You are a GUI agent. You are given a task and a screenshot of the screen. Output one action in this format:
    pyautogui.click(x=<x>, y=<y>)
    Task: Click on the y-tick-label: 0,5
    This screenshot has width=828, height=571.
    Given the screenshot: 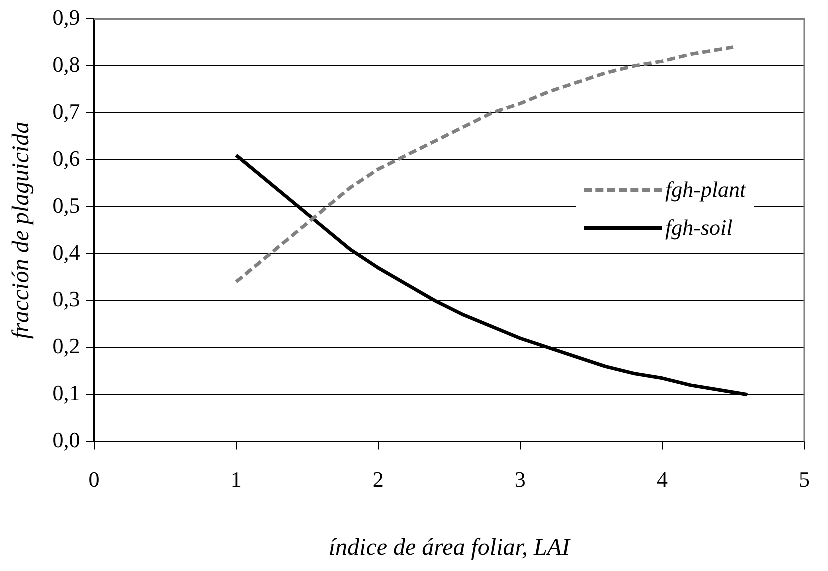 What is the action you would take?
    pyautogui.click(x=66, y=205)
    